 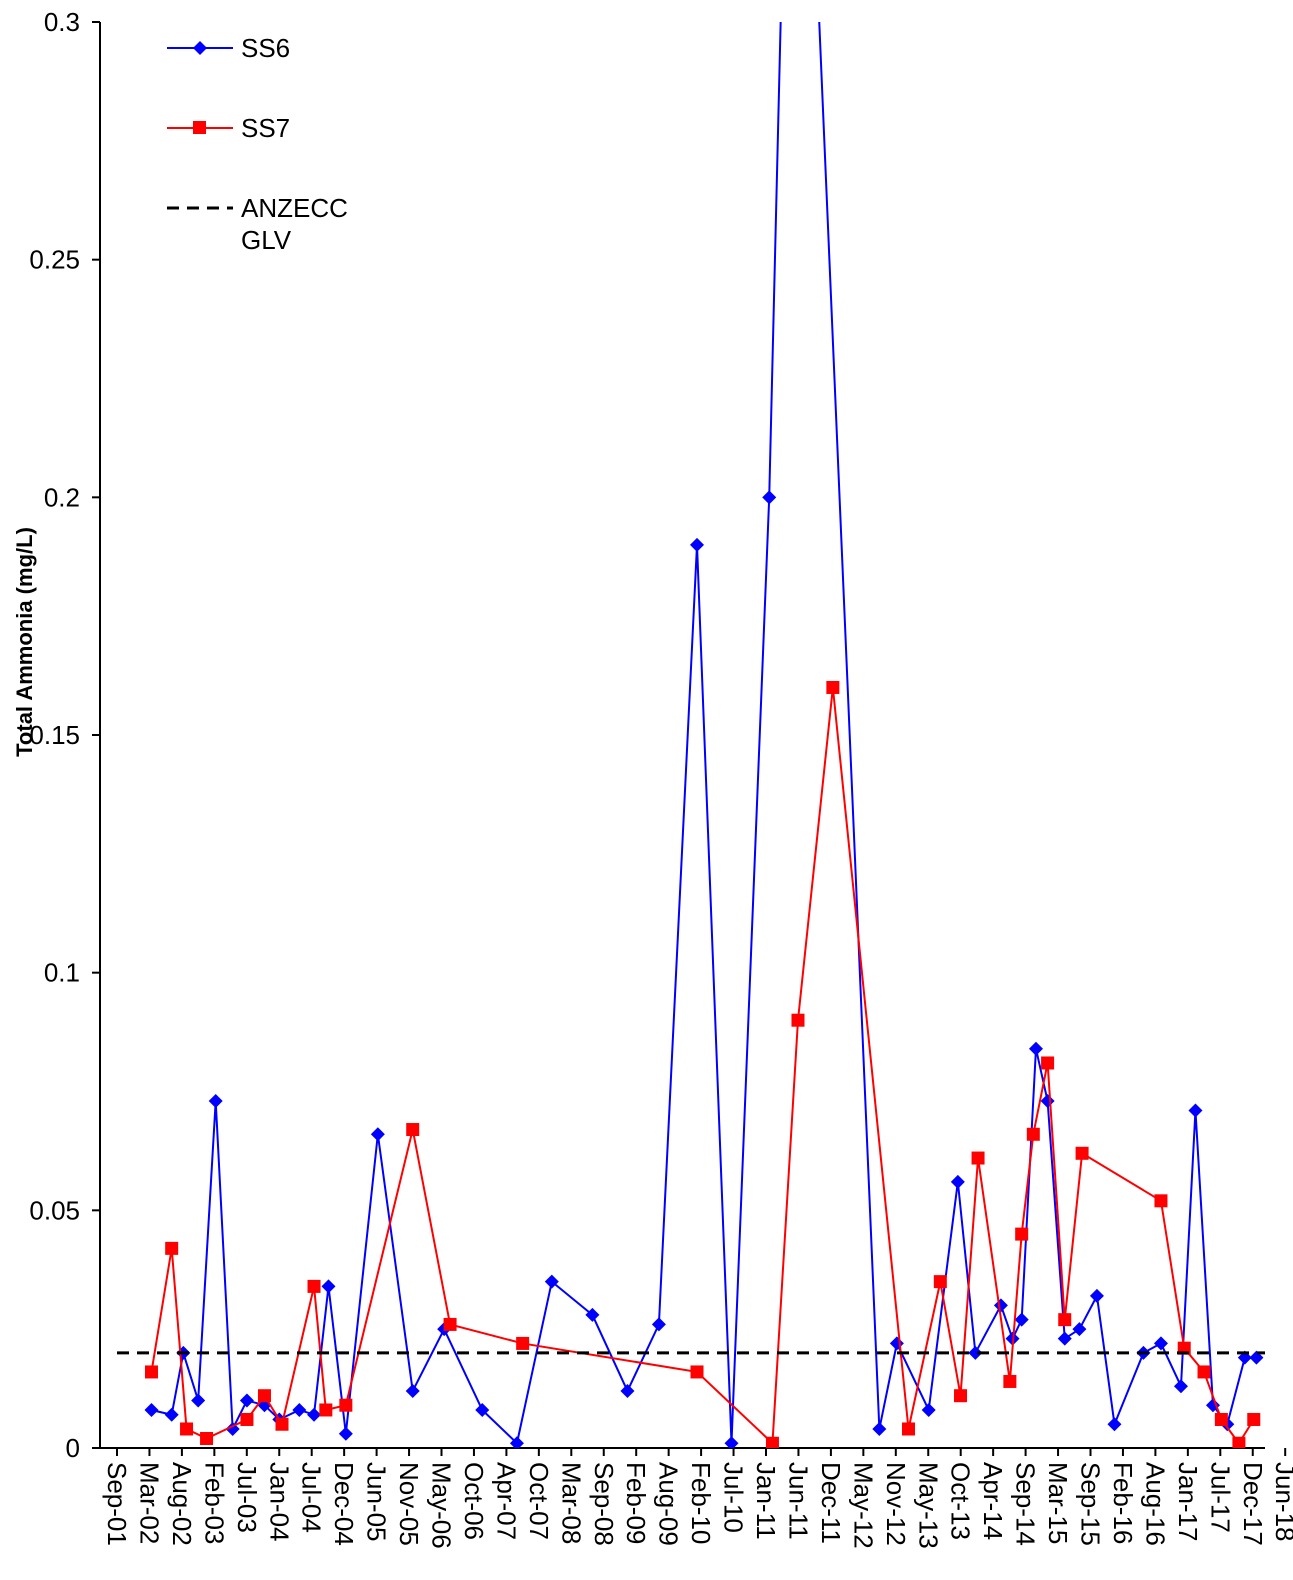 I want to click on x-tick-label: Dec-04, so click(x=344, y=1504).